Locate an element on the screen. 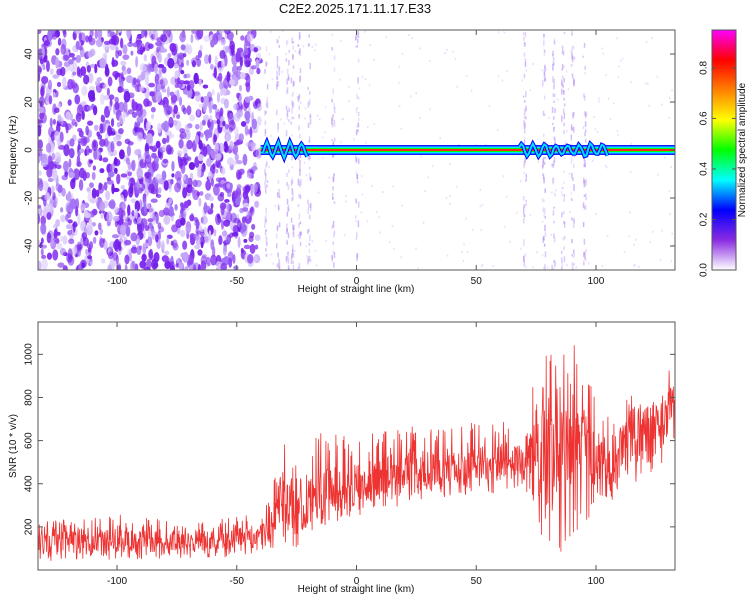 This screenshot has height=600, width=750. snr-y-tick-label: 600 is located at coordinates (29, 440).